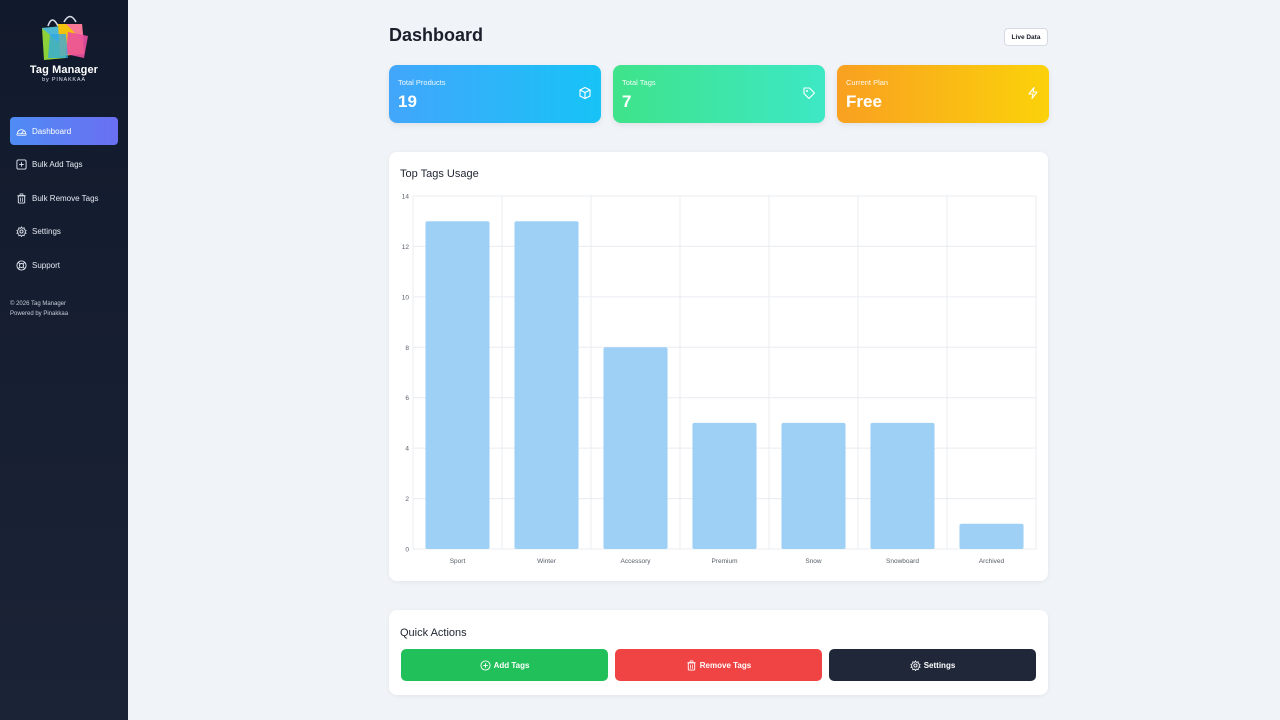 Image resolution: width=1280 pixels, height=720 pixels. I want to click on y-tick-label: 4, so click(407, 449).